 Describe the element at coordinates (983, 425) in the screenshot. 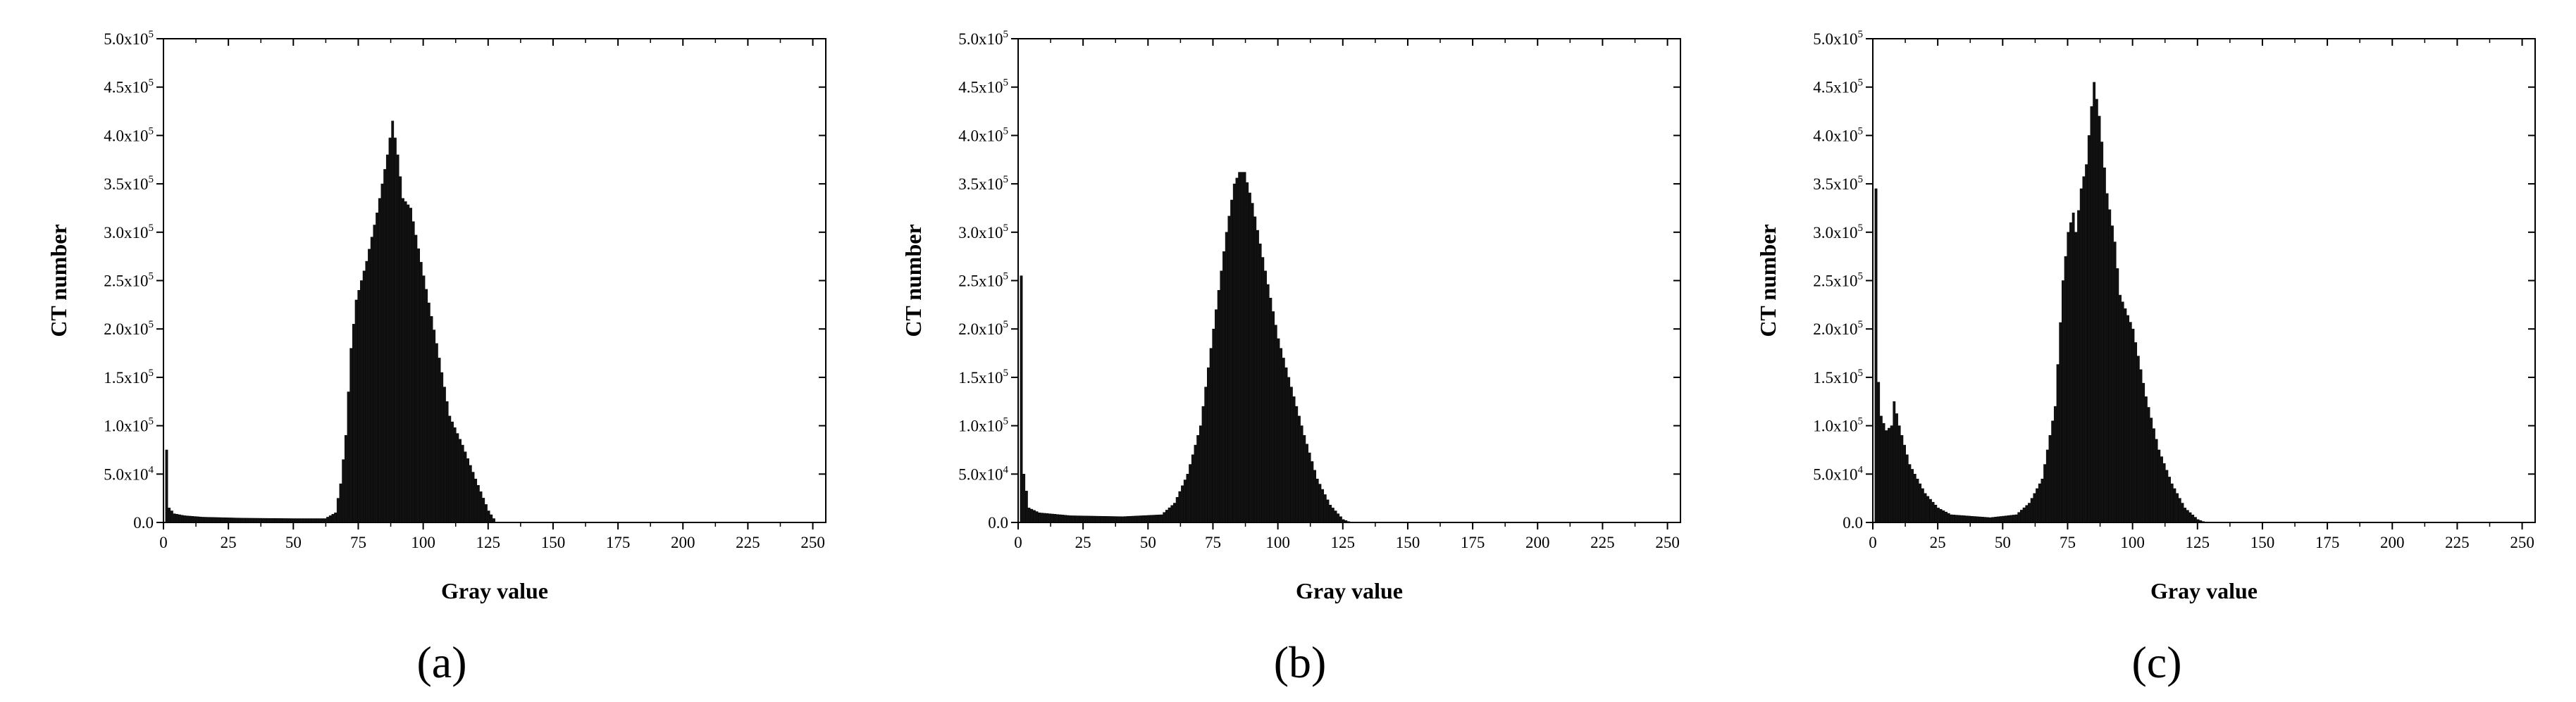

I see `y-tick-label: 1.0x10⁵` at that location.